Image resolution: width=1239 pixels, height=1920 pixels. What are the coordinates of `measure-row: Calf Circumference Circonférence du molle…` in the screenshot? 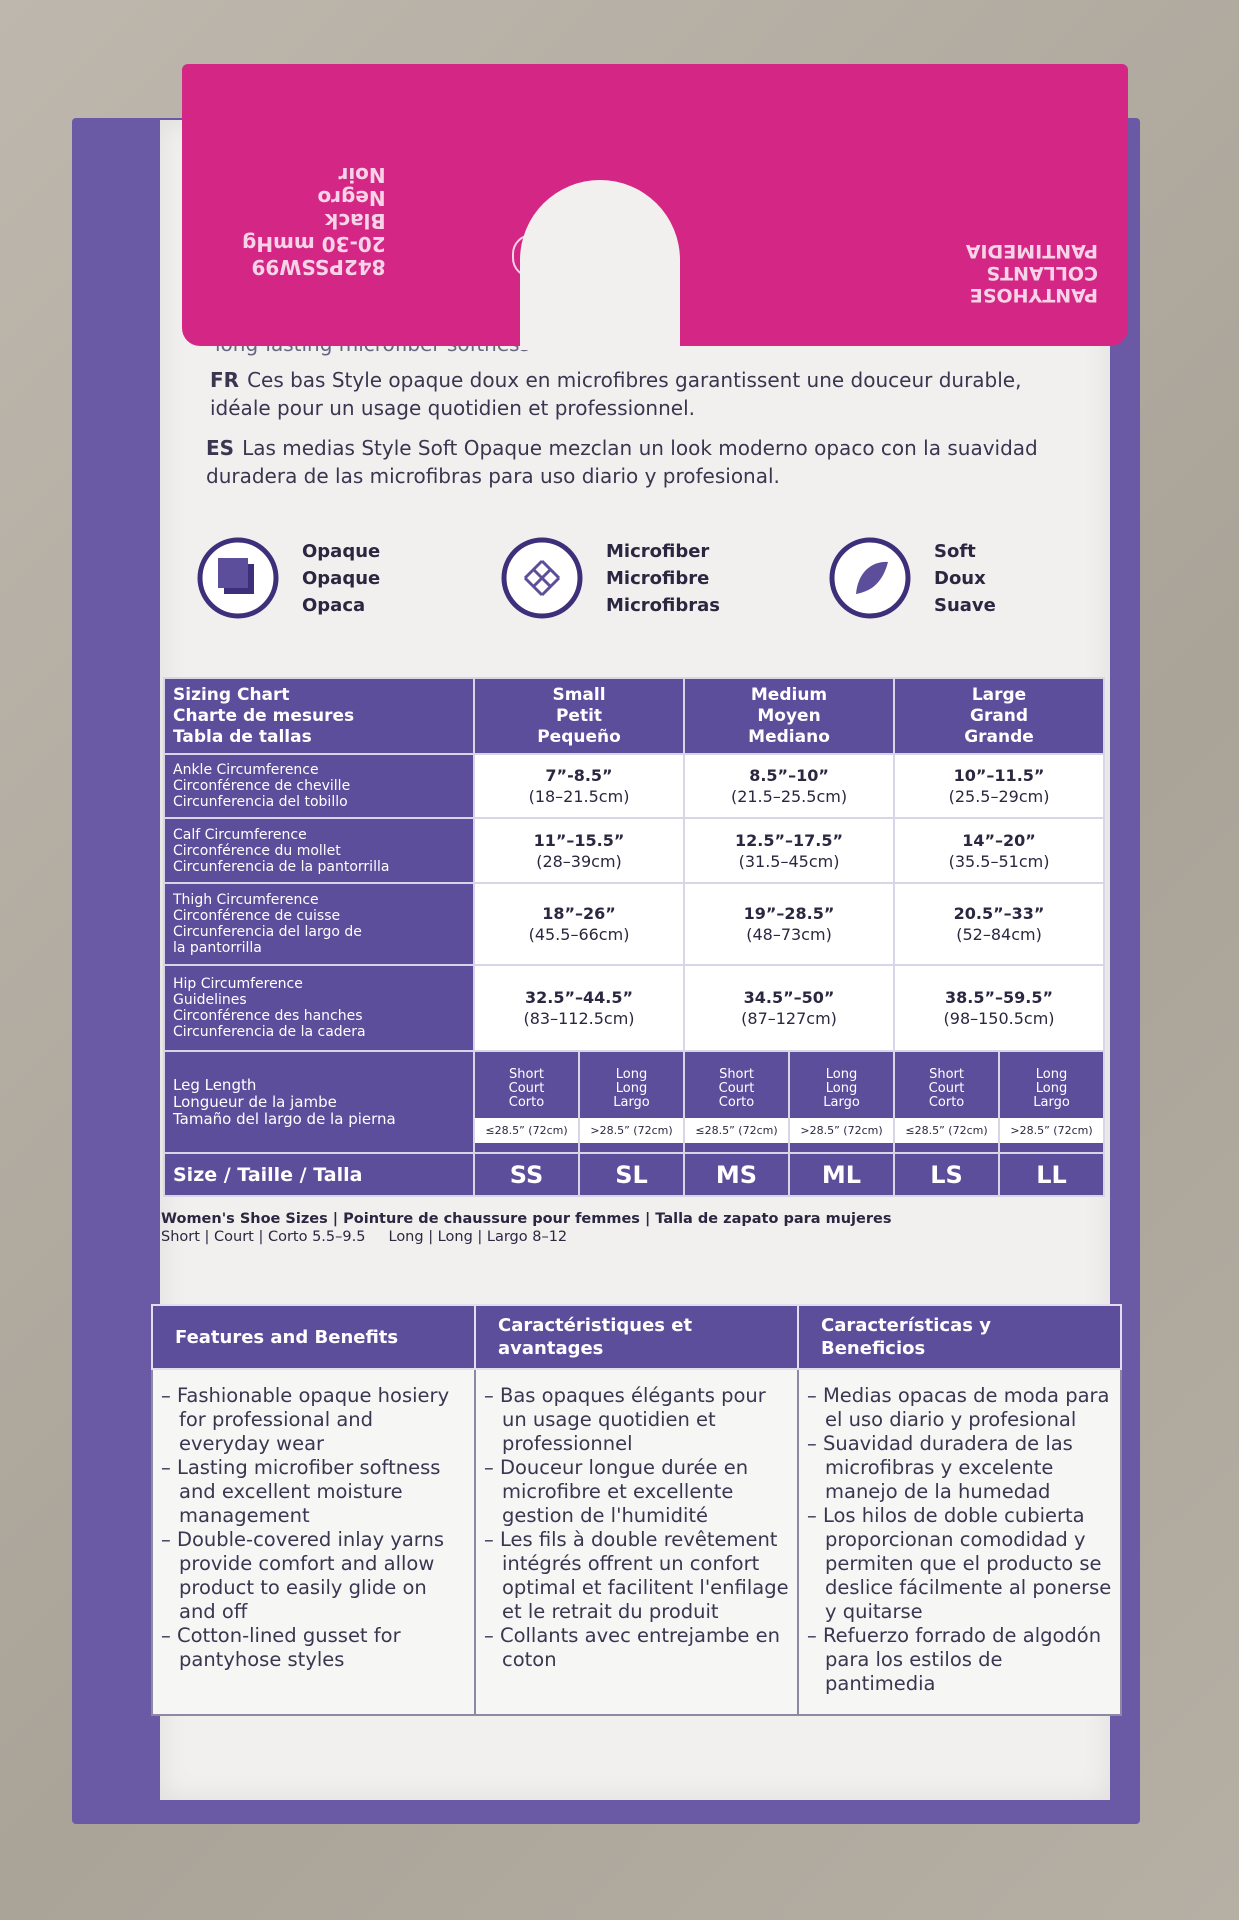 It's located at (634, 850).